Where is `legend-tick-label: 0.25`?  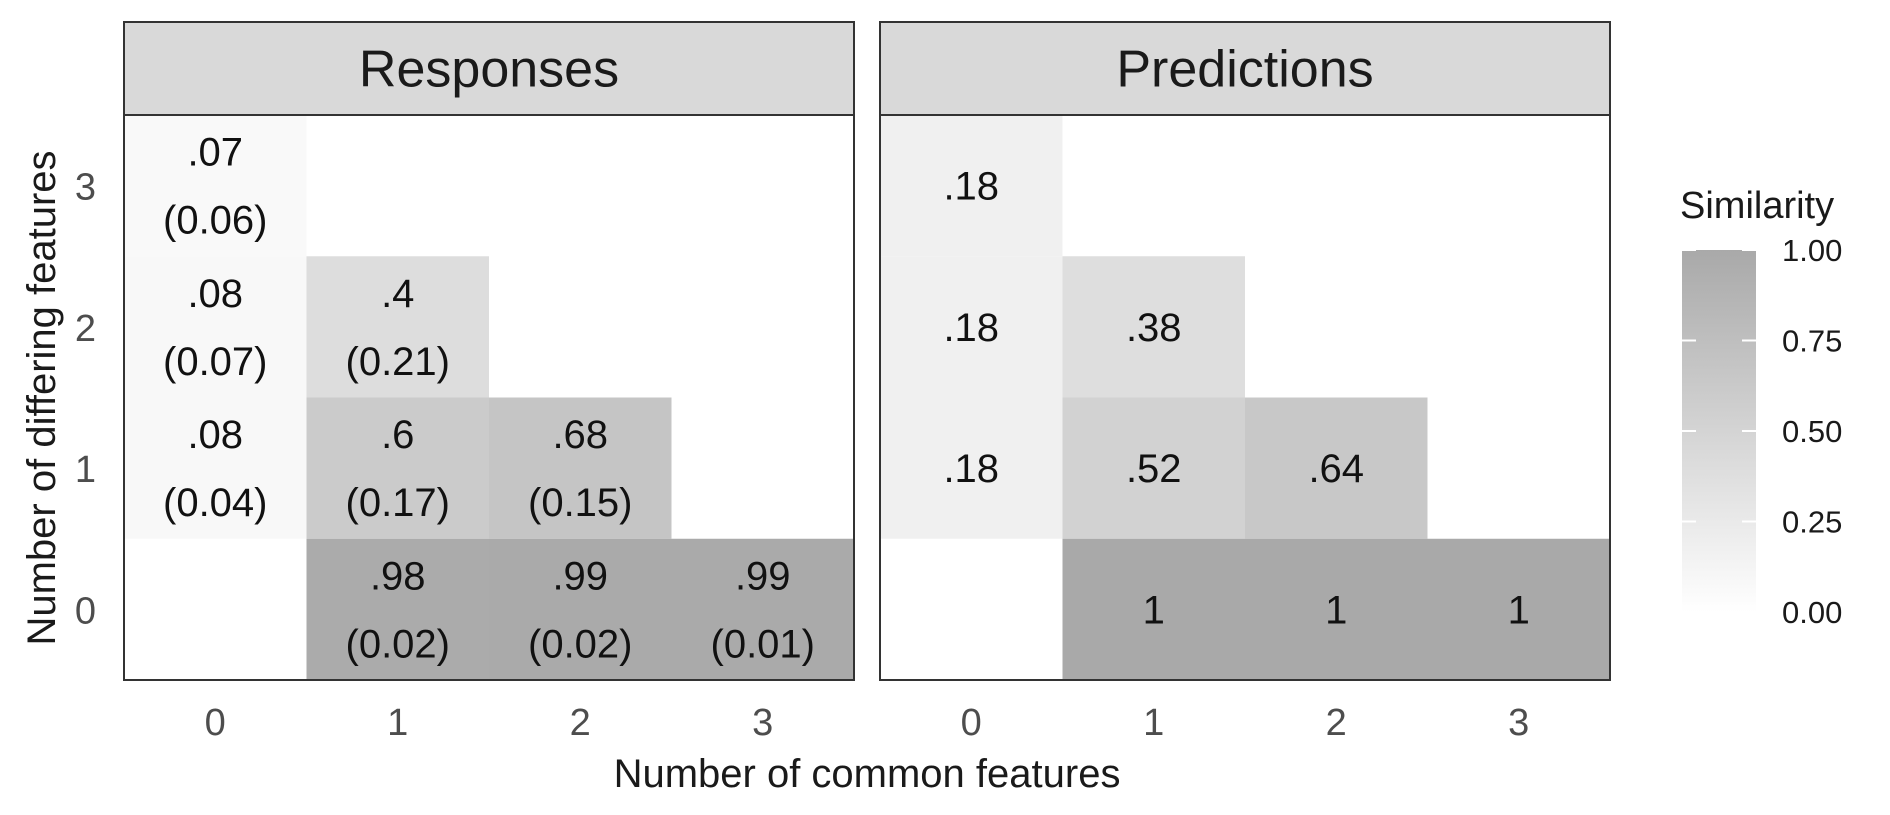 legend-tick-label: 0.25 is located at coordinates (1812, 522).